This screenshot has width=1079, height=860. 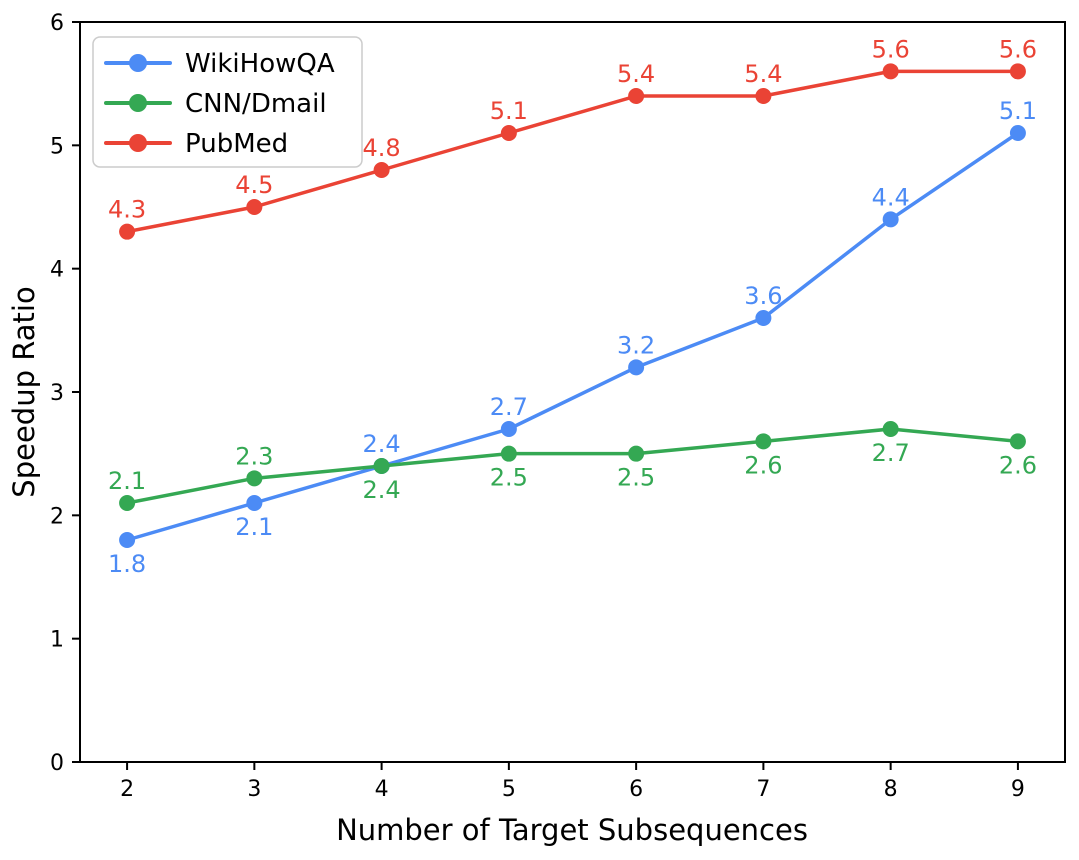 What do you see at coordinates (138, 103) in the screenshot?
I see `legend-marker-cnn-dmail` at bounding box center [138, 103].